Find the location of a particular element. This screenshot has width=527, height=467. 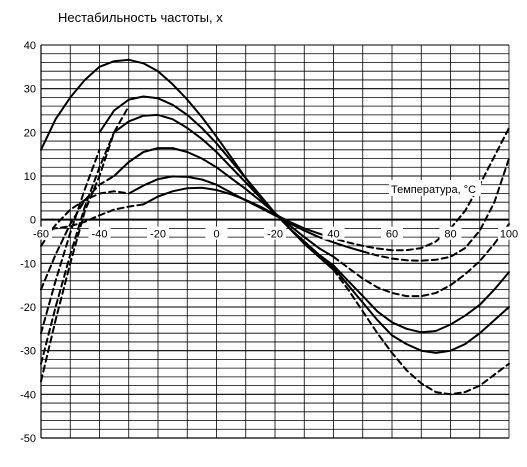

x-tick-label: 60 is located at coordinates (392, 235).